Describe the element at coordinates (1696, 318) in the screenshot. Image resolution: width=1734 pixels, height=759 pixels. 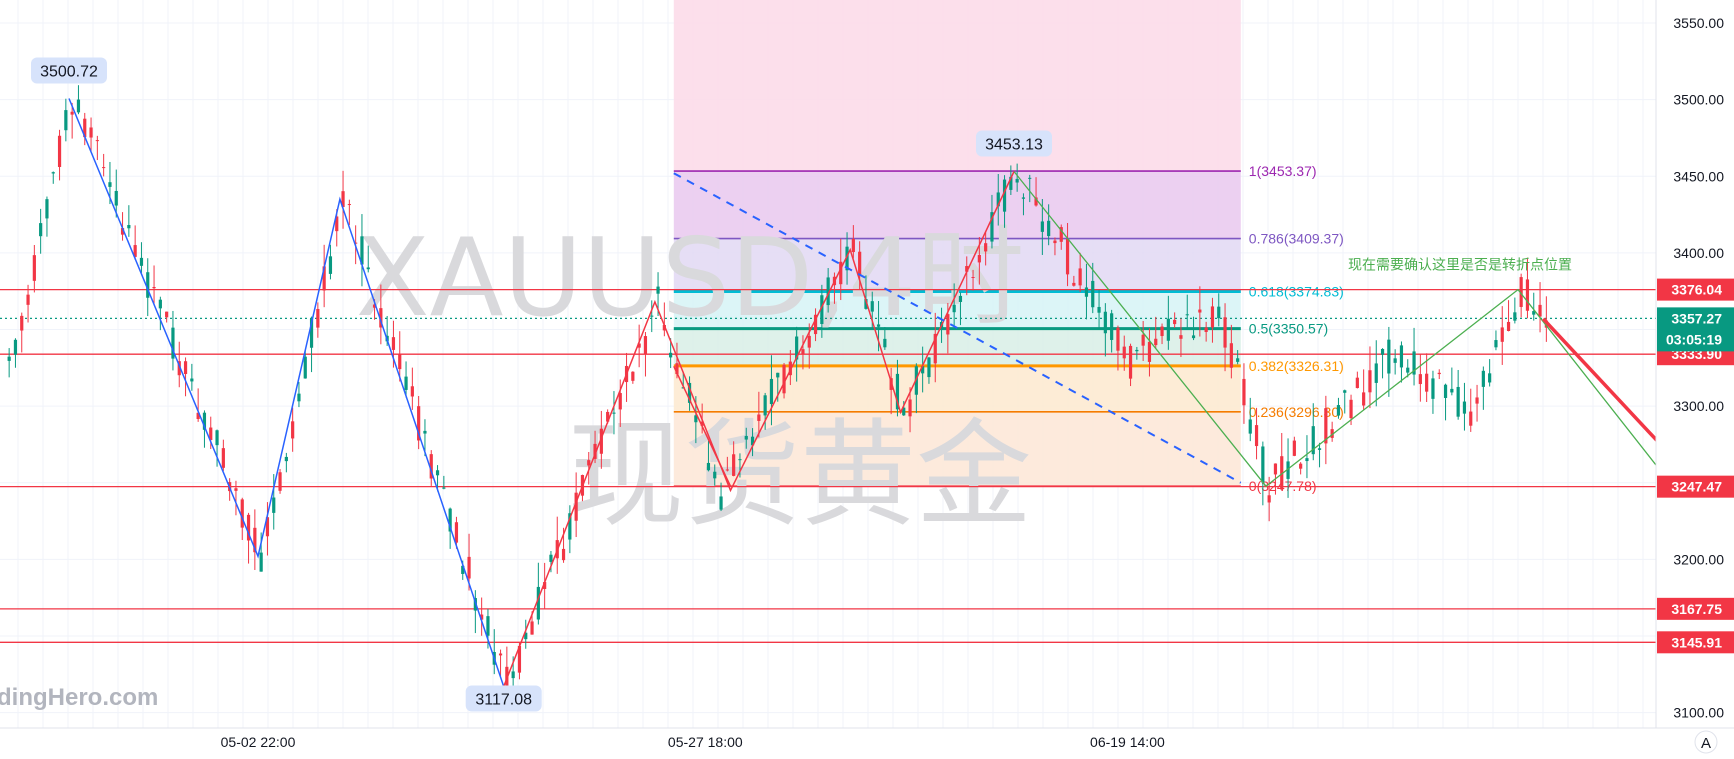
I see `current-price-badge: 3357.27` at that location.